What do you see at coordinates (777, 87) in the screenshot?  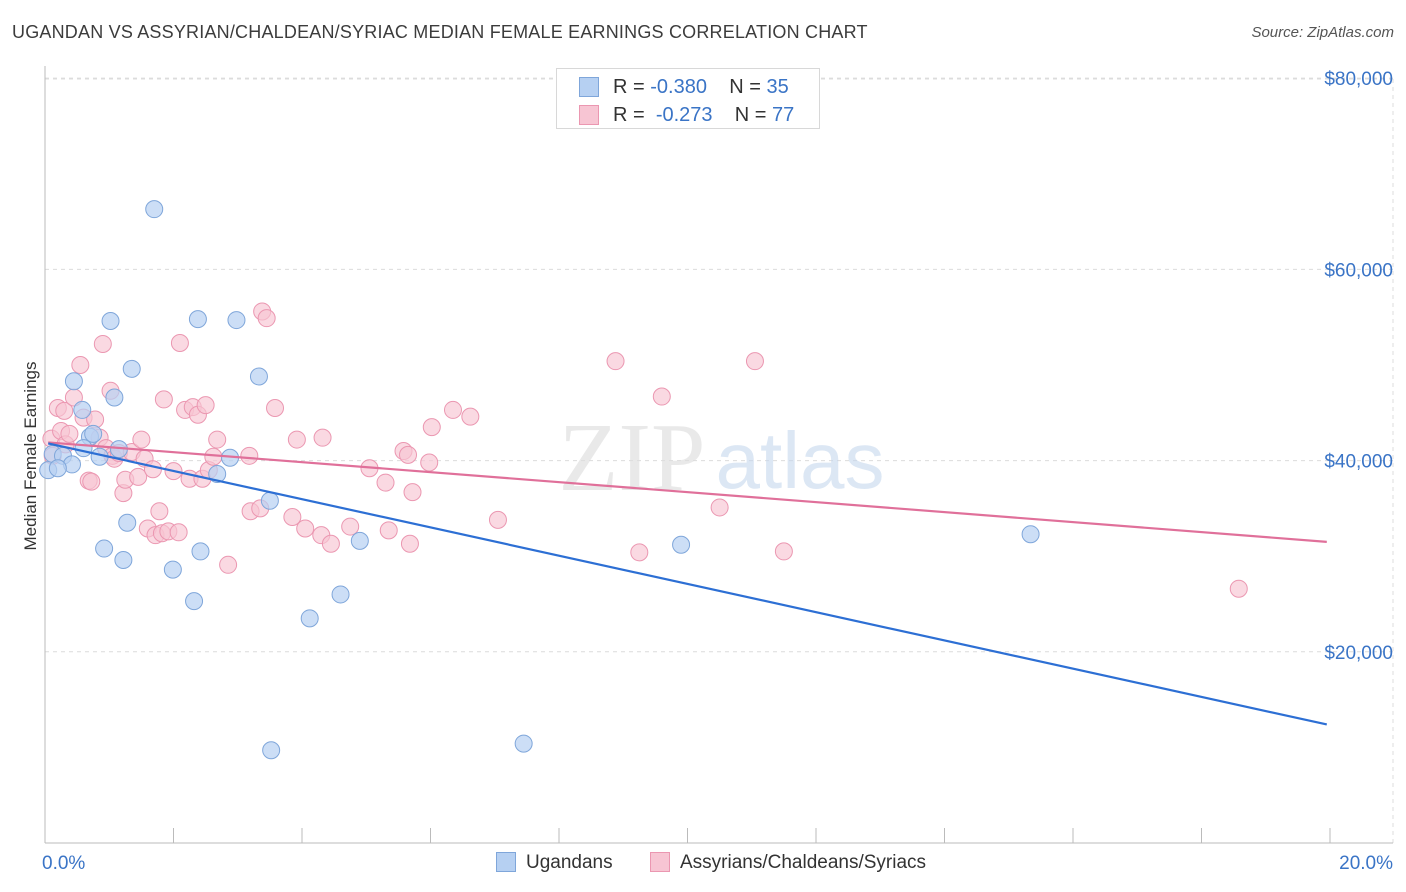 I see `legend-n-value: 35` at bounding box center [777, 87].